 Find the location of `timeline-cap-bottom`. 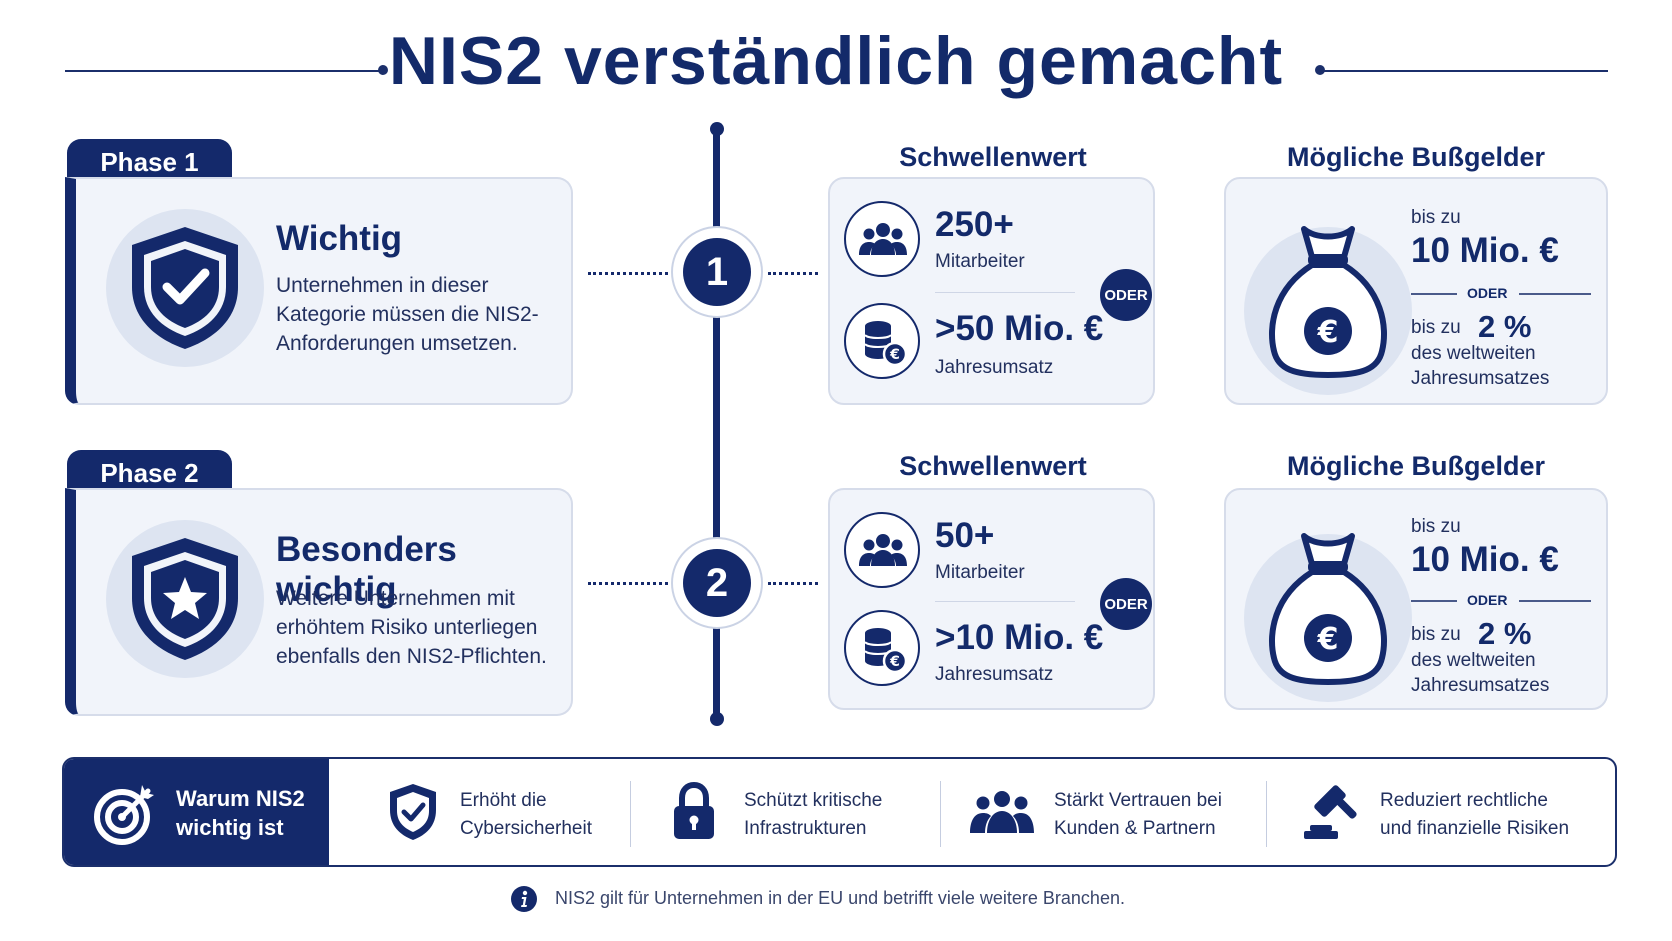

timeline-cap-bottom is located at coordinates (717, 719).